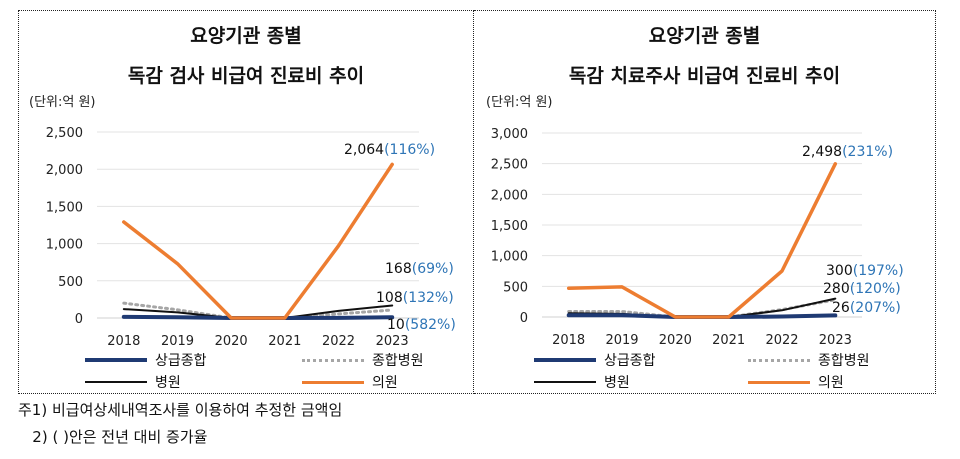 The height and width of the screenshot is (459, 960). Describe the element at coordinates (364, 150) in the screenshot. I see `data-label-value: 2,064` at that location.